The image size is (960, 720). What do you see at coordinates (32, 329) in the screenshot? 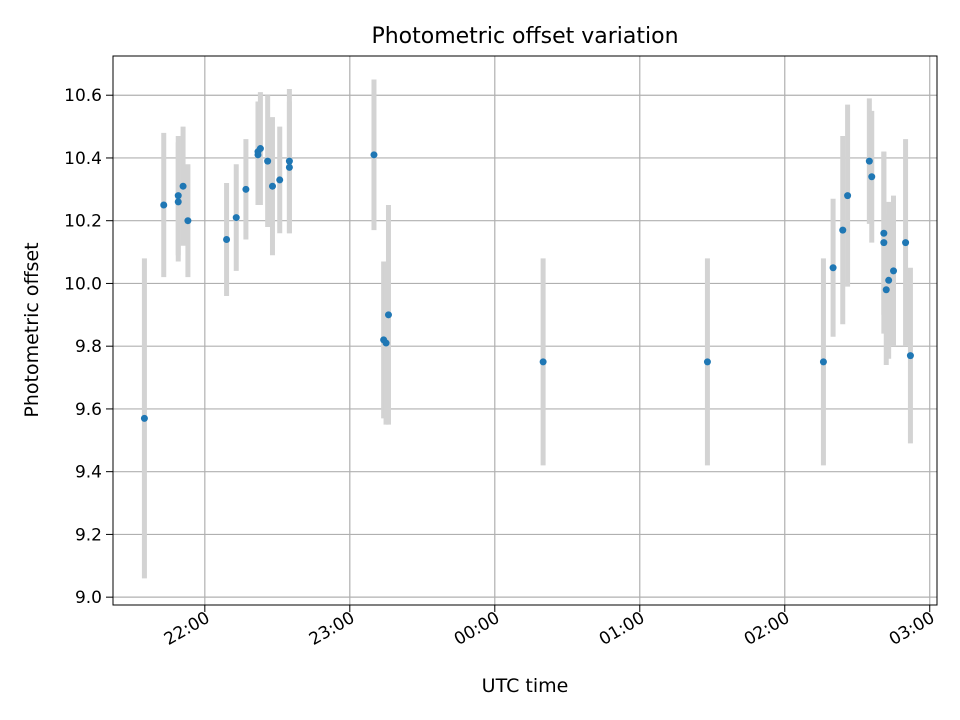
I see `y-axis-label: Photometric offset` at bounding box center [32, 329].